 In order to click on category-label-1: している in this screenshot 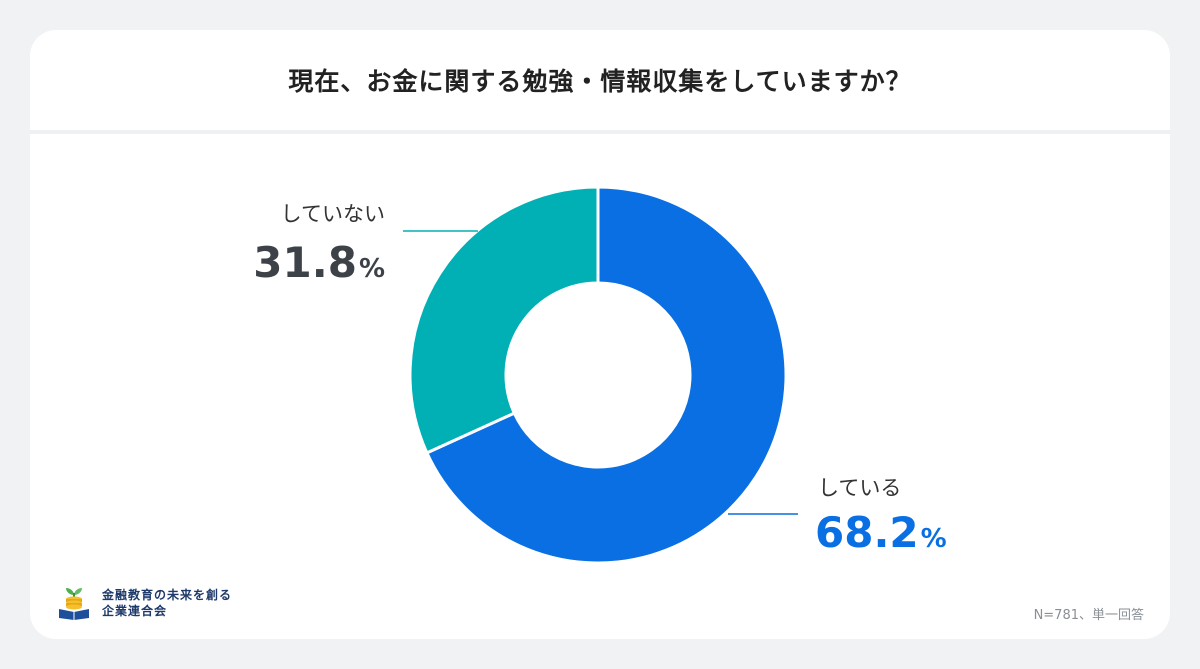, I will do `click(859, 488)`.